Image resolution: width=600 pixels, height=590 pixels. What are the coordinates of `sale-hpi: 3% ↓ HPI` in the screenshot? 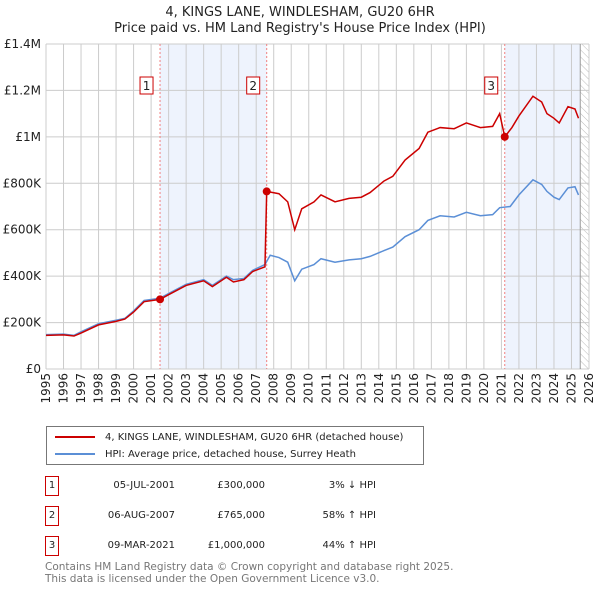 It's located at (352, 485).